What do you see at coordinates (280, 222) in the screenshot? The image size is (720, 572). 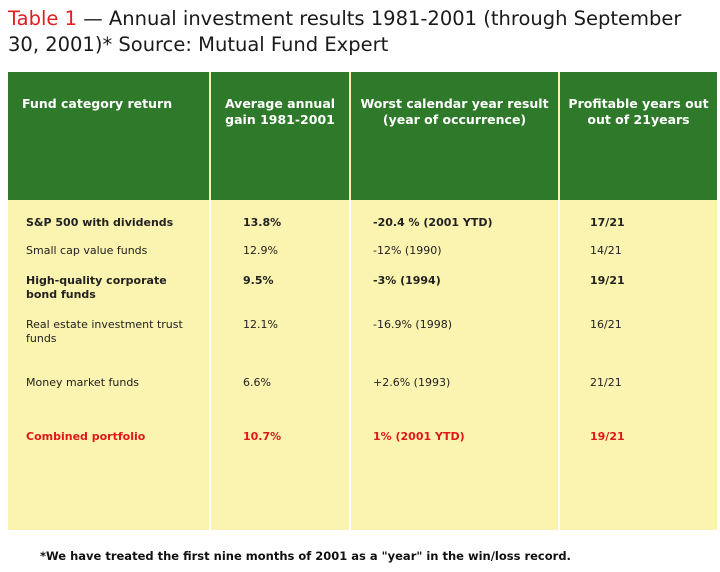 I see `average-gain-cell: 13.8%` at bounding box center [280, 222].